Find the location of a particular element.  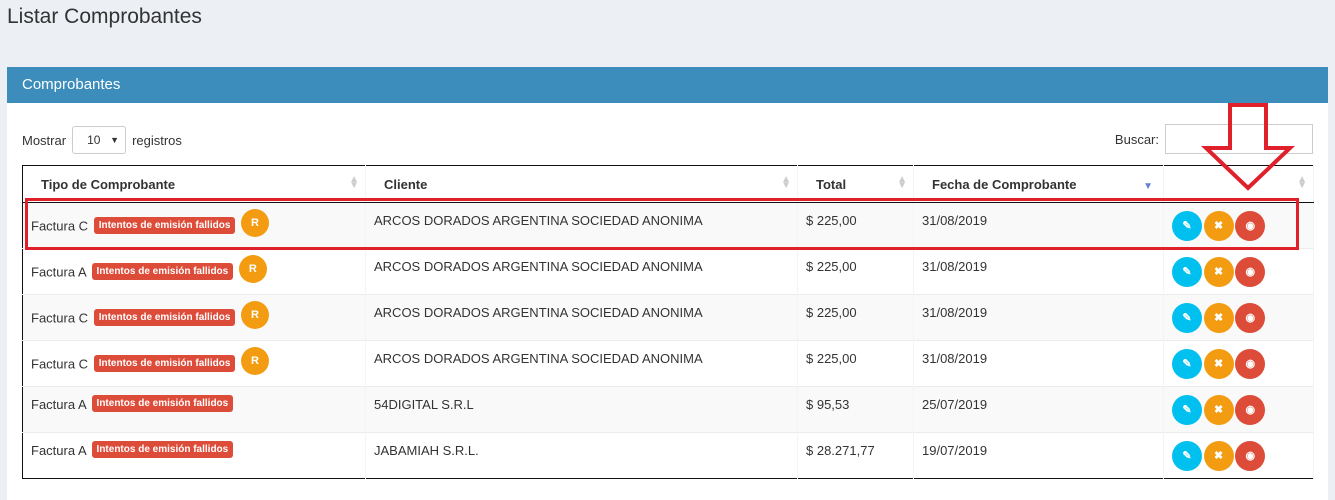

header-tipo: Tipo de Comprobante ▲ ▼ is located at coordinates (194, 184).